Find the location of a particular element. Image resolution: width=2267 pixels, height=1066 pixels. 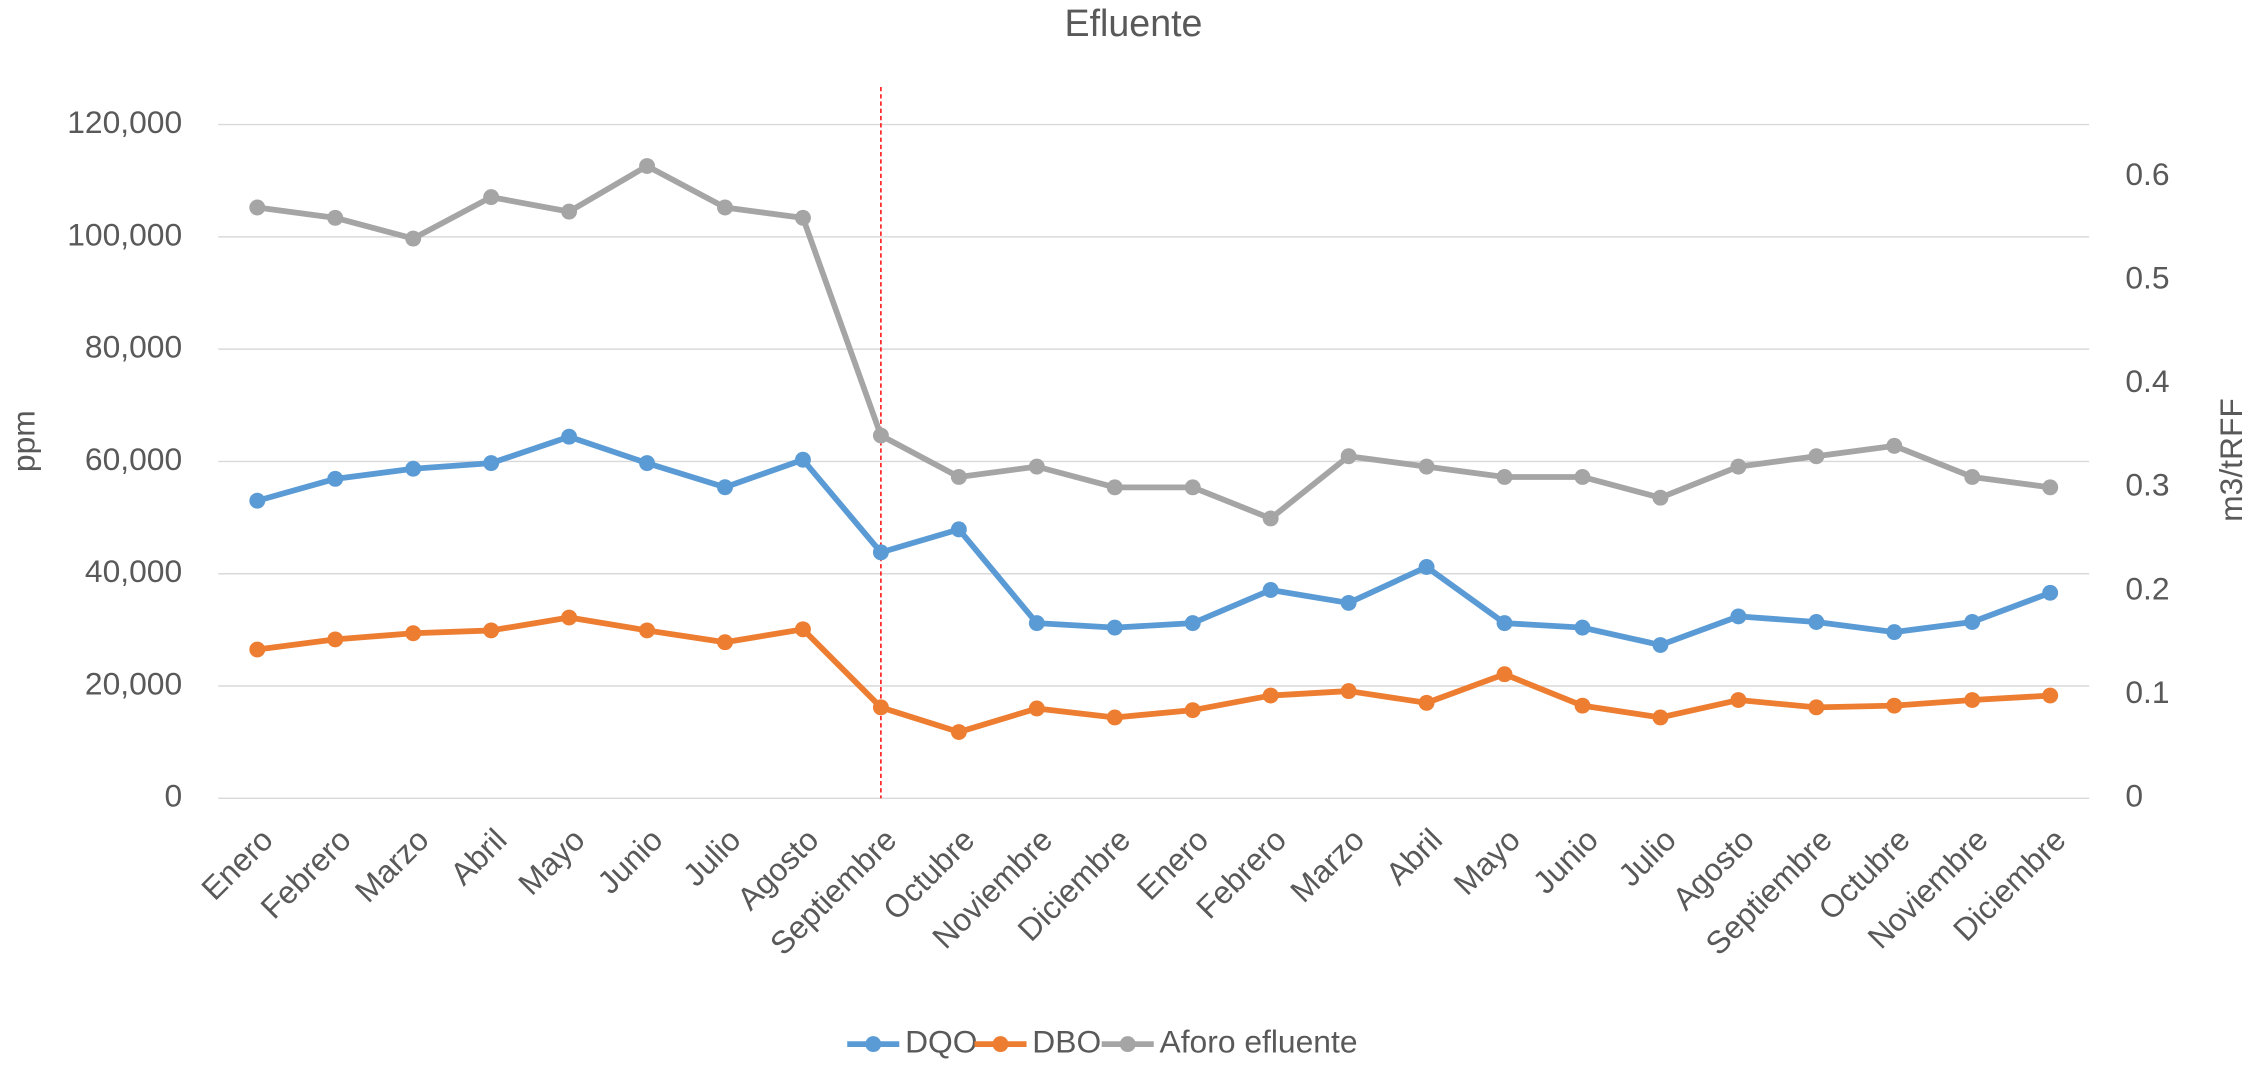

legend-label: DBO is located at coordinates (1066, 1041).